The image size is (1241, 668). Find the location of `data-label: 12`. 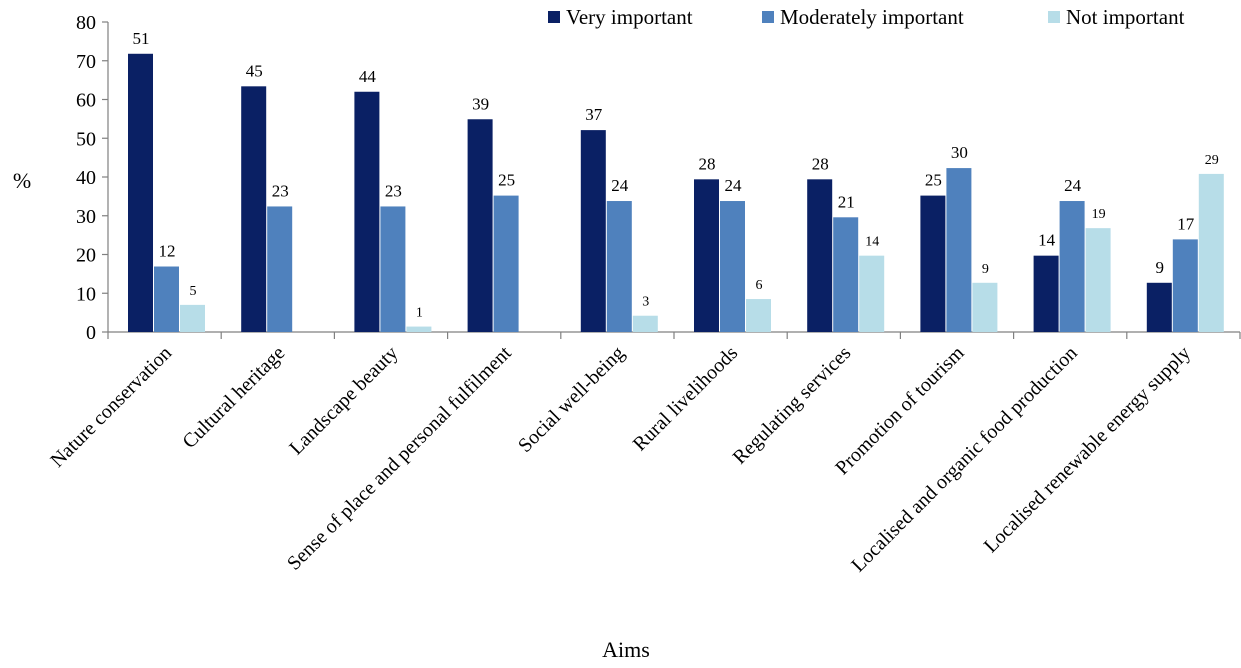

data-label: 12 is located at coordinates (167, 251).